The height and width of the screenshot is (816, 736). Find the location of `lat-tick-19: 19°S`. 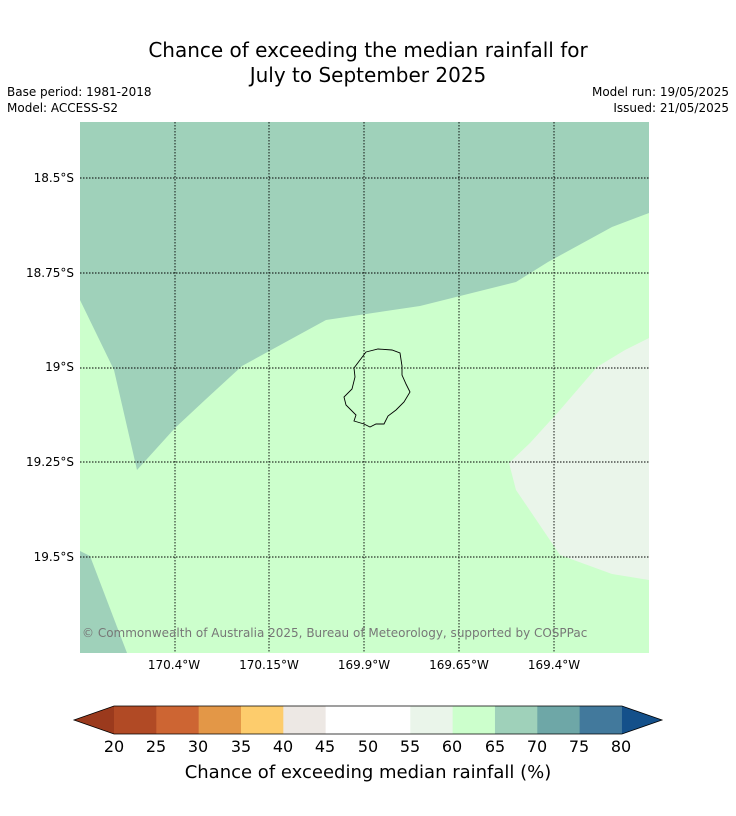

lat-tick-19: 19°S is located at coordinates (59, 367).